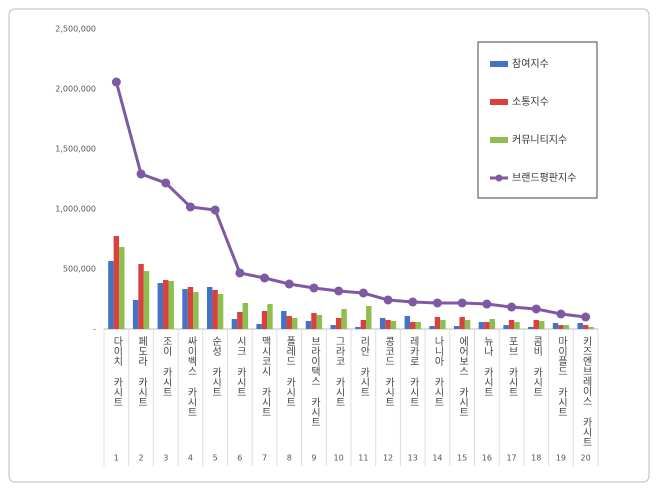  Describe the element at coordinates (75, 209) in the screenshot. I see `y-tick-label: 1,000,000` at that location.